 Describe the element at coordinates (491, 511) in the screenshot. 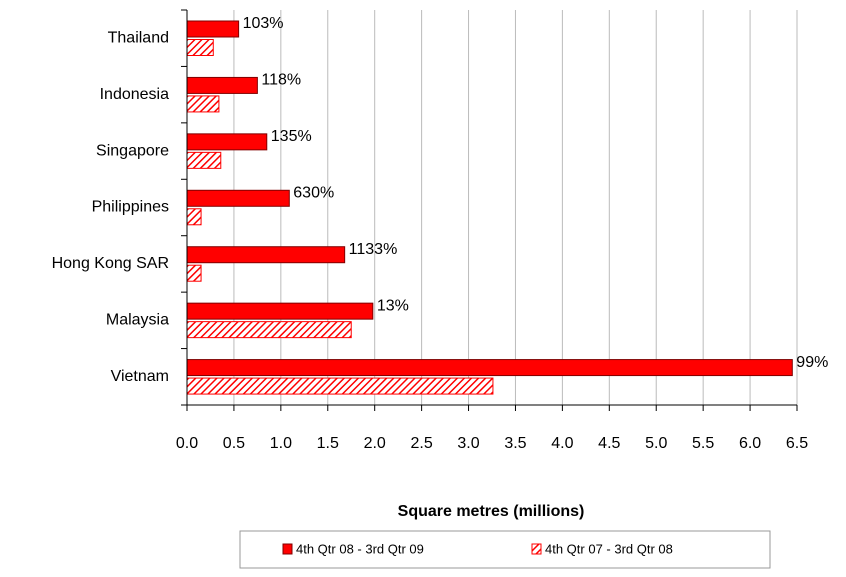

I see `x-axis-title: Square metres (millions)` at that location.